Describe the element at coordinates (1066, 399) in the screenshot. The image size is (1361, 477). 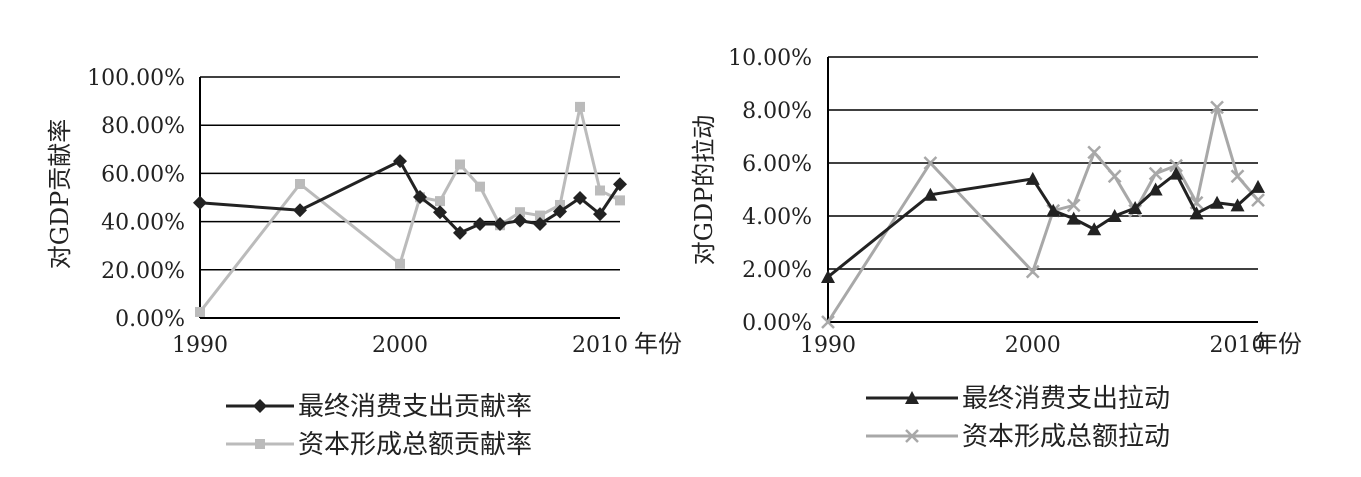
I see `legend-label: 最终消费支出拉动` at that location.